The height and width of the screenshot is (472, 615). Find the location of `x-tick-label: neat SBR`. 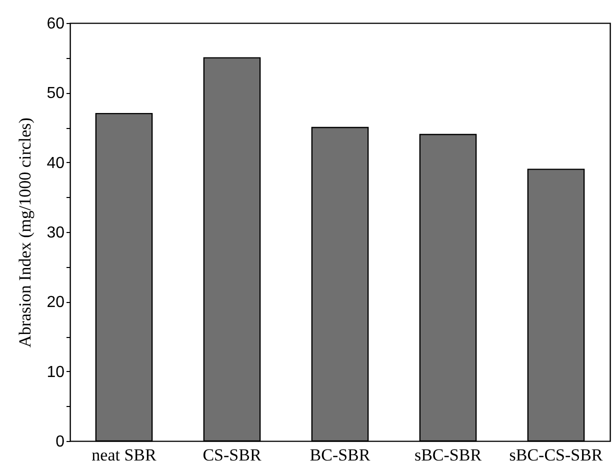

x-tick-label: neat SBR is located at coordinates (125, 455).